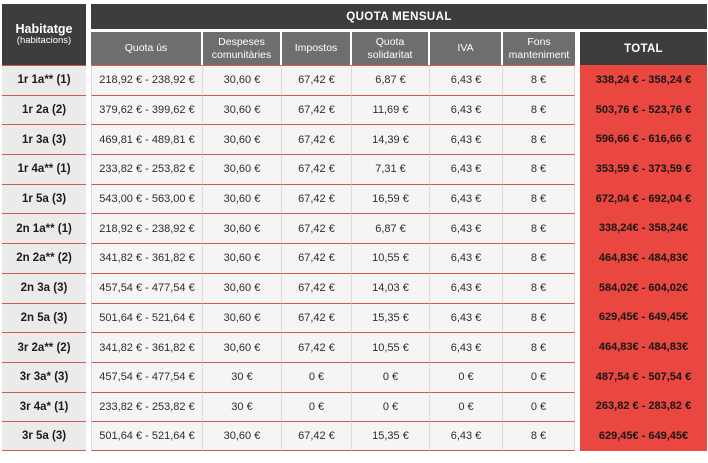 The width and height of the screenshot is (708, 463). I want to click on cell-total: 338,24€ - 358,24€, so click(643, 228).